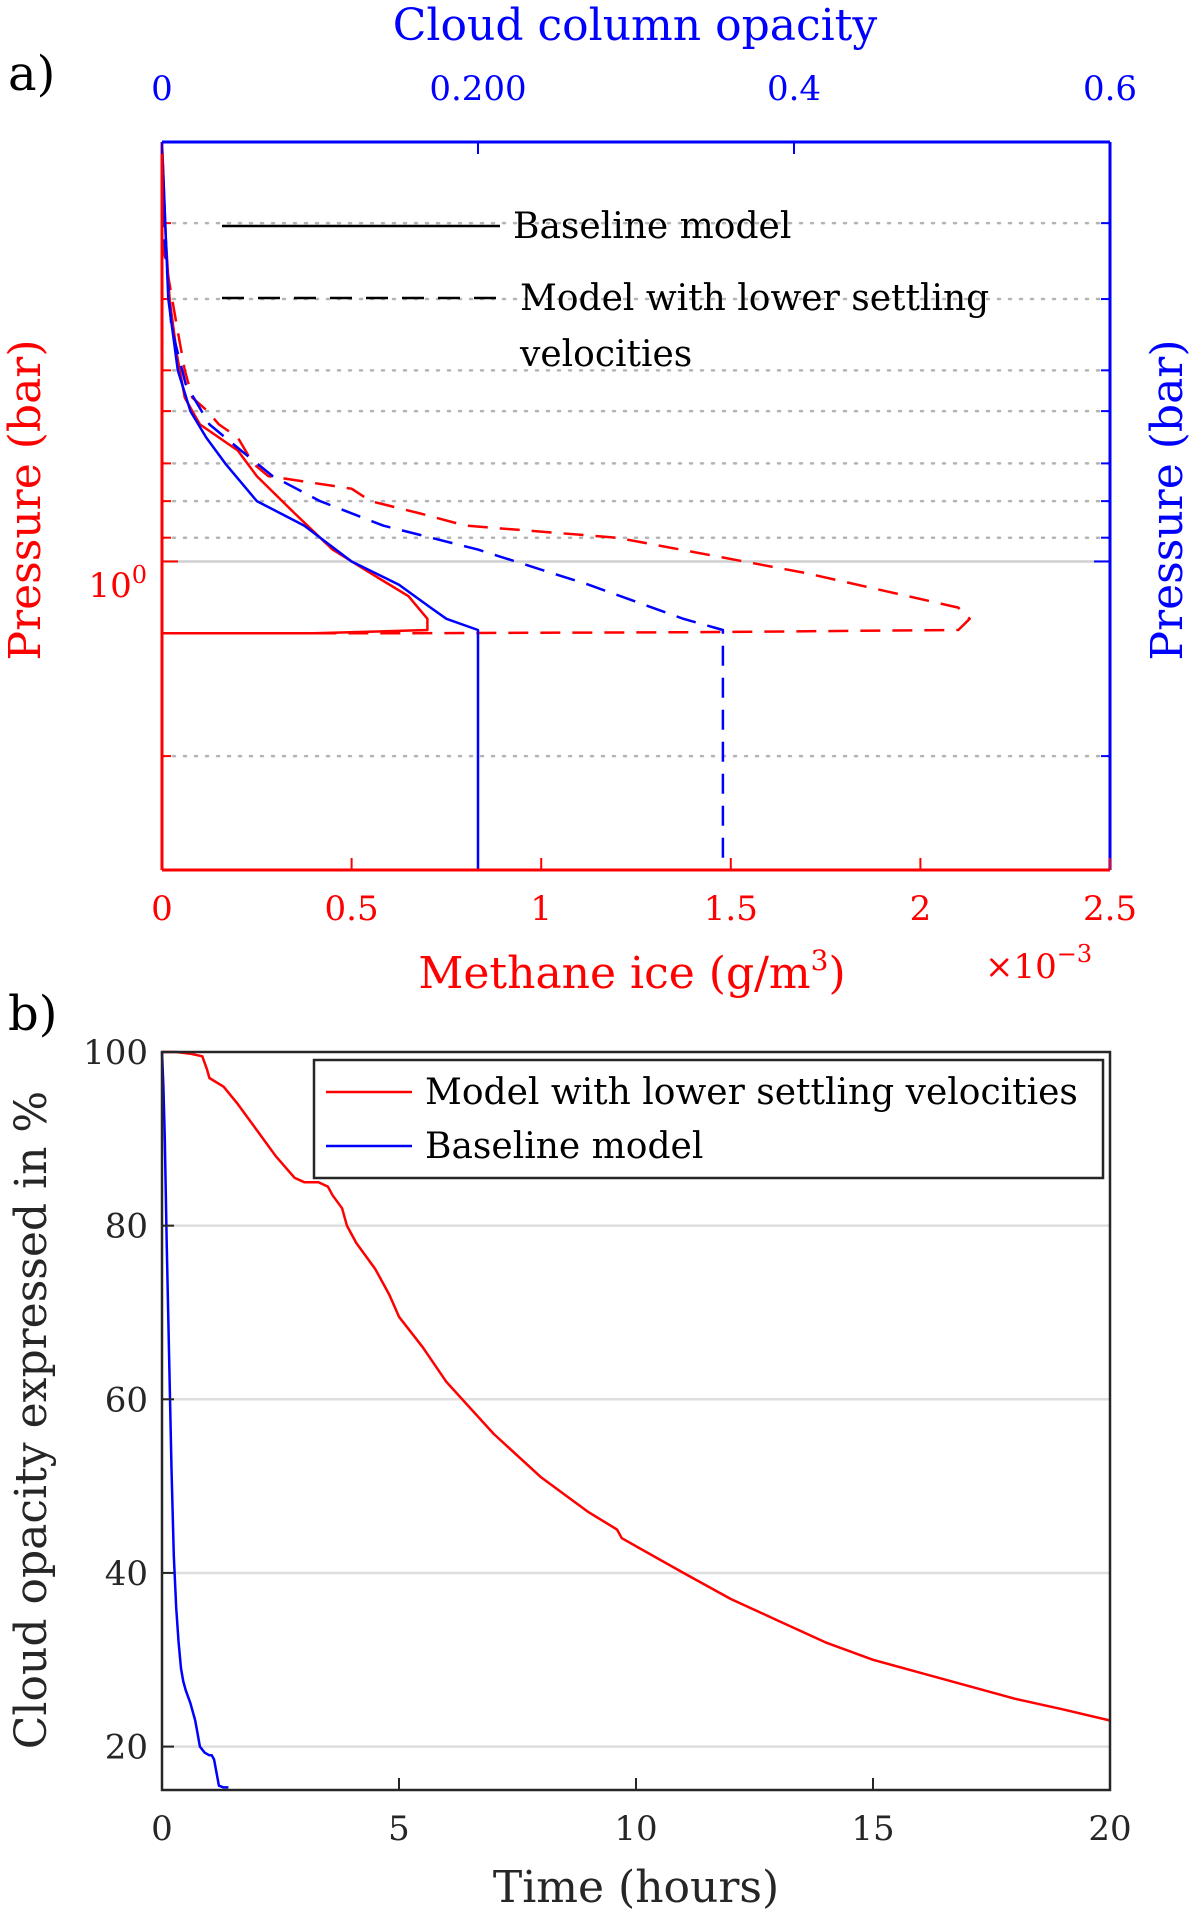  I want to click on panel-b-x-tick-label: 5, so click(399, 1829).